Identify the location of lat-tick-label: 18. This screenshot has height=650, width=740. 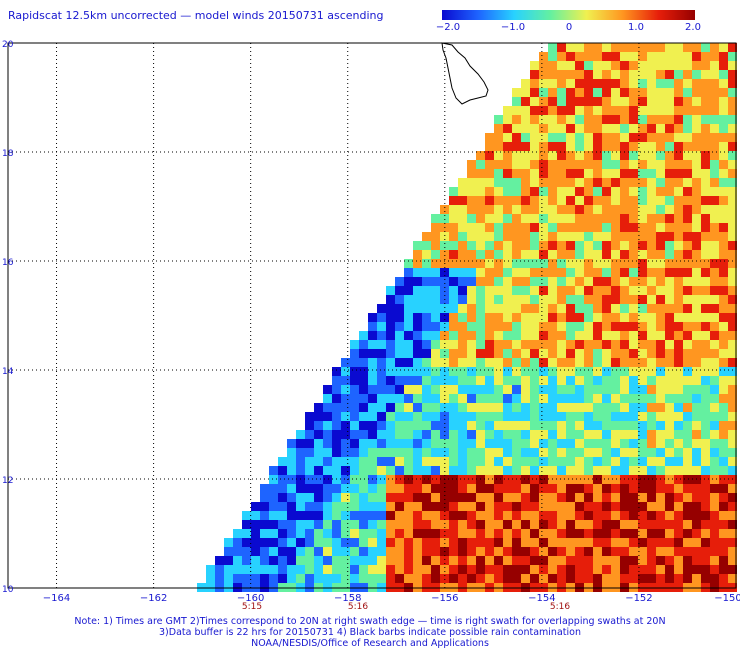
(8, 154).